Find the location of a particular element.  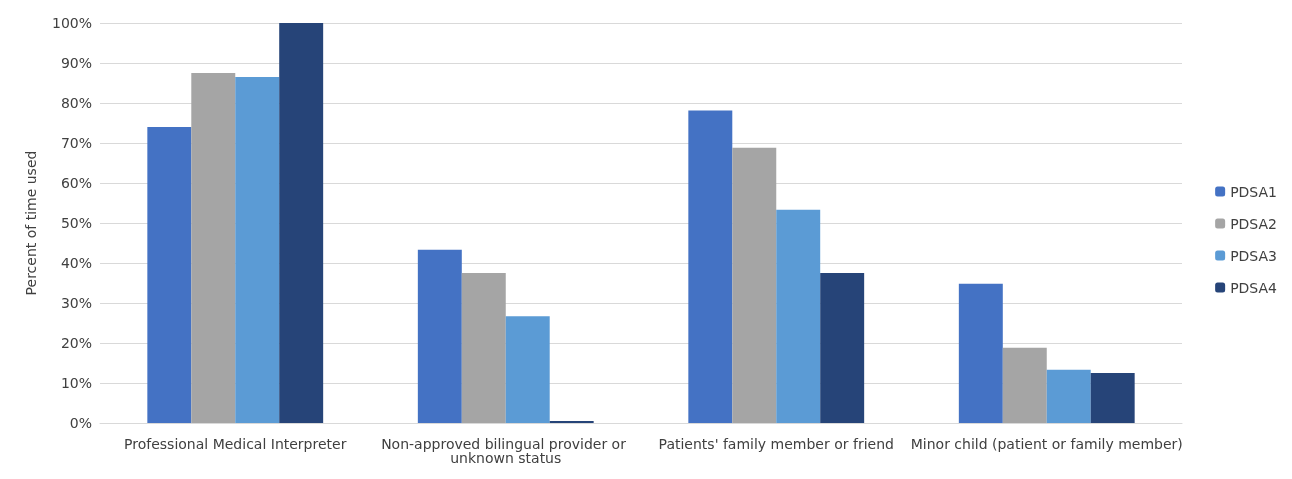

y-axis-title: Percent of time used is located at coordinates (31, 223).